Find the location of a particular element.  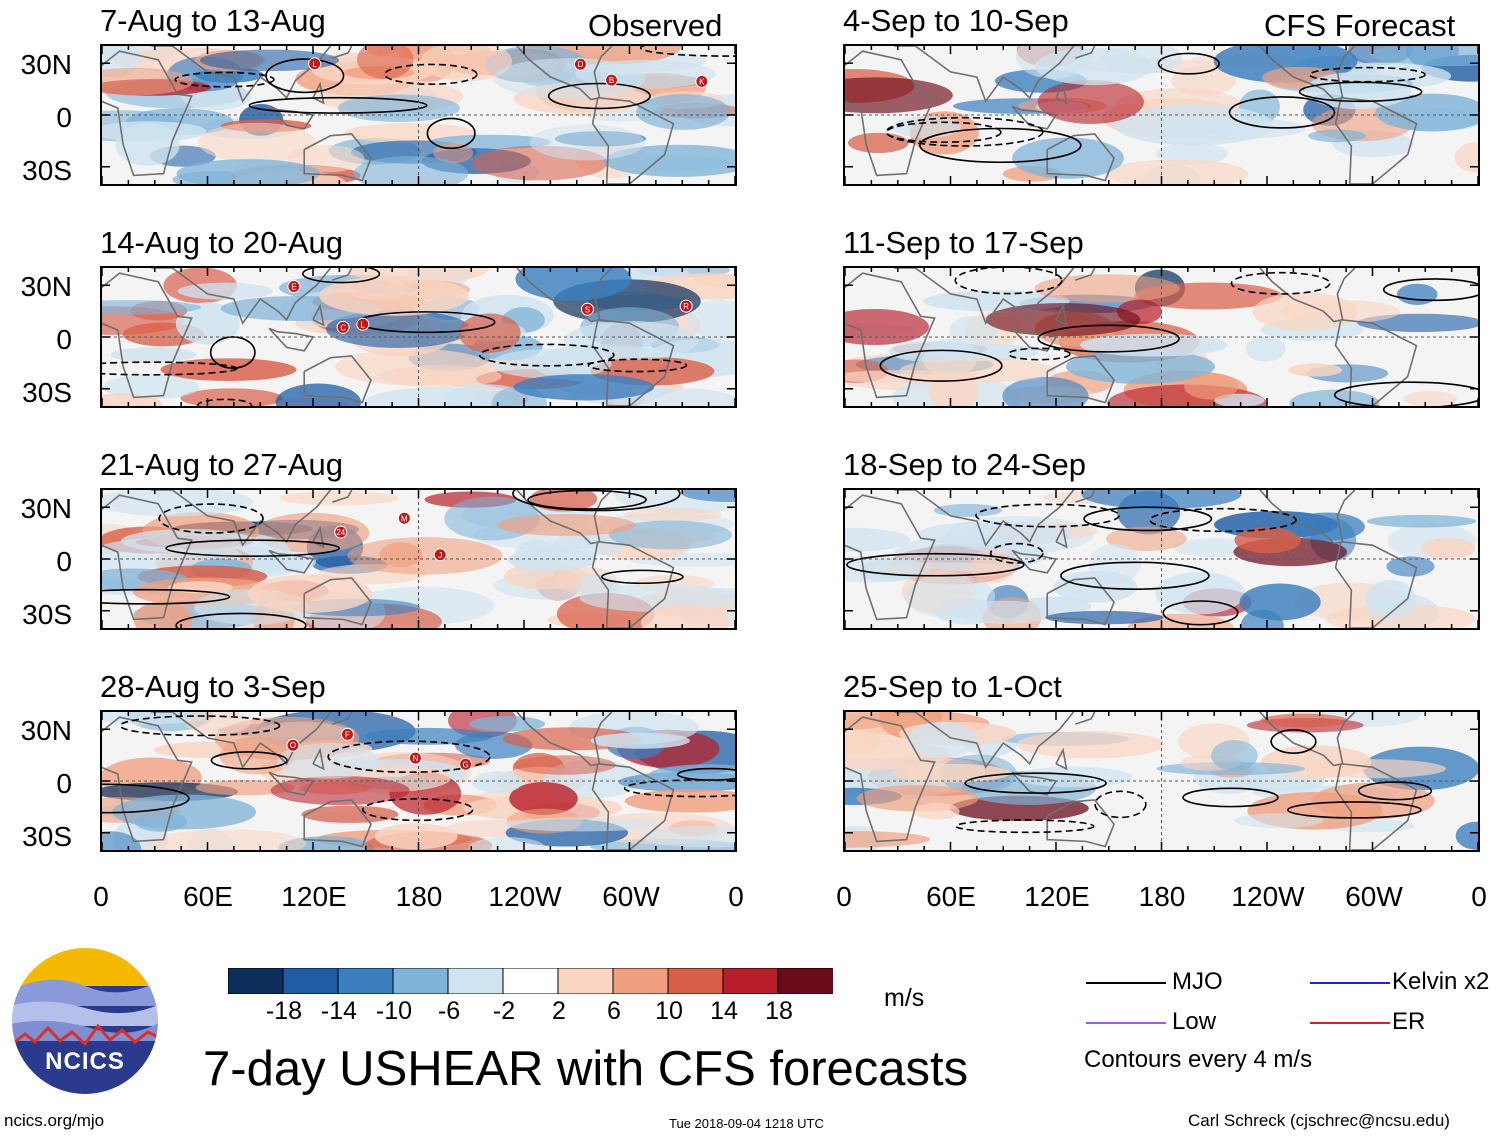

storm-marker: O is located at coordinates (293, 745).